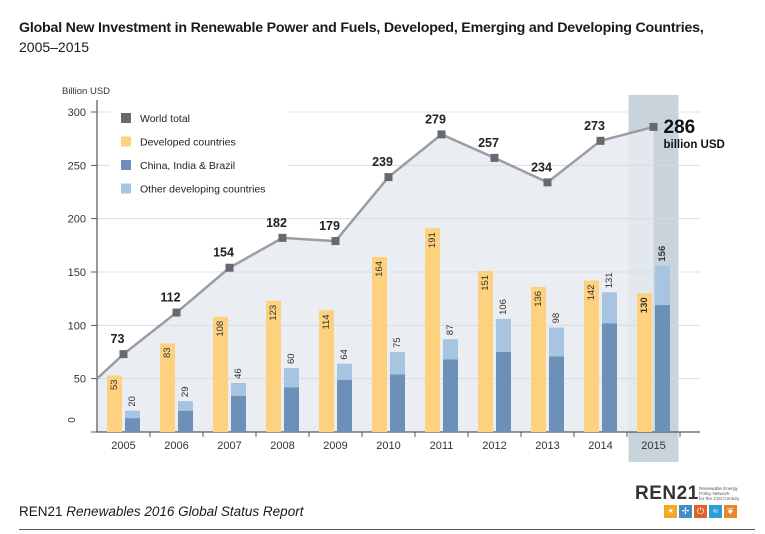  What do you see at coordinates (715, 511) in the screenshot?
I see `water-icon: ≈` at bounding box center [715, 511].